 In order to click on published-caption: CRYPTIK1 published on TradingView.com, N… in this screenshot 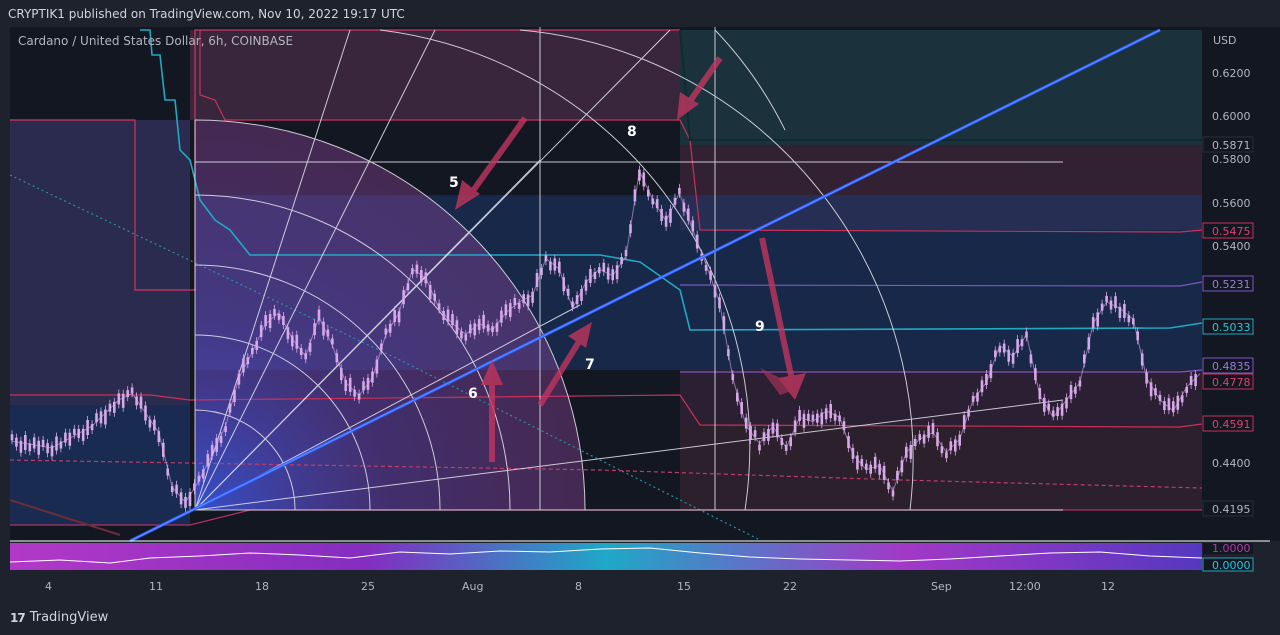, I will do `click(206, 14)`.